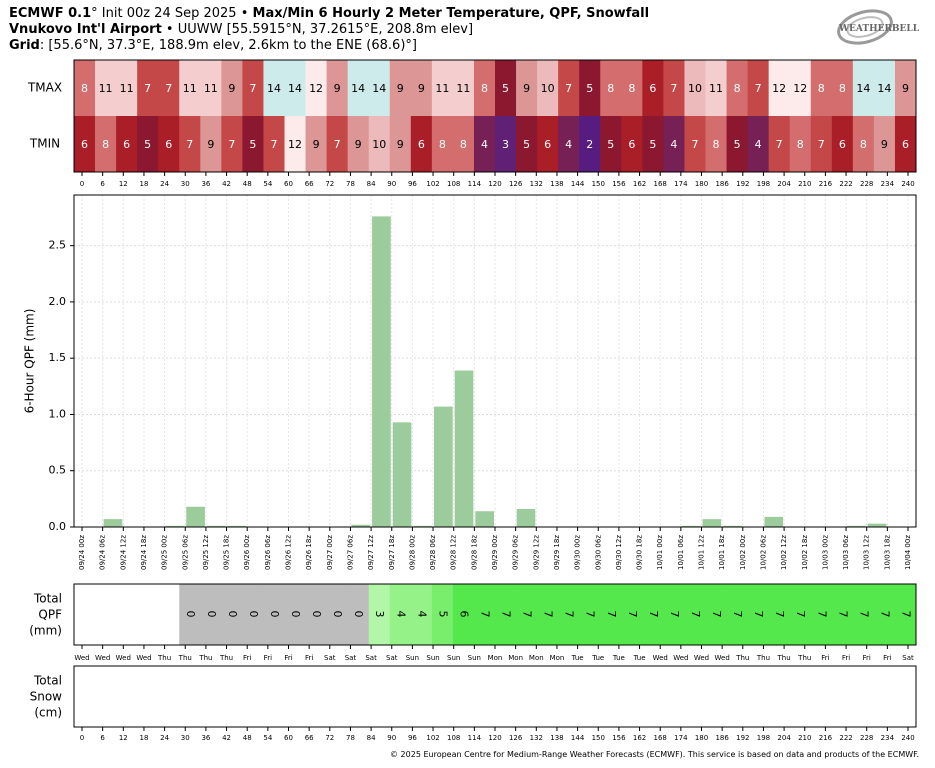 This screenshot has width=935, height=768. I want to click on total-snow-x-tick-label: 228, so click(866, 738).